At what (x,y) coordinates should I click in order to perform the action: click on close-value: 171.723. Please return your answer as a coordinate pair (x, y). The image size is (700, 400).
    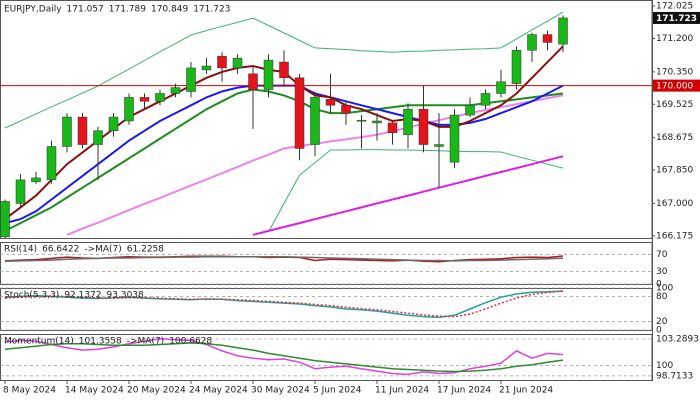
    Looking at the image, I should click on (211, 10).